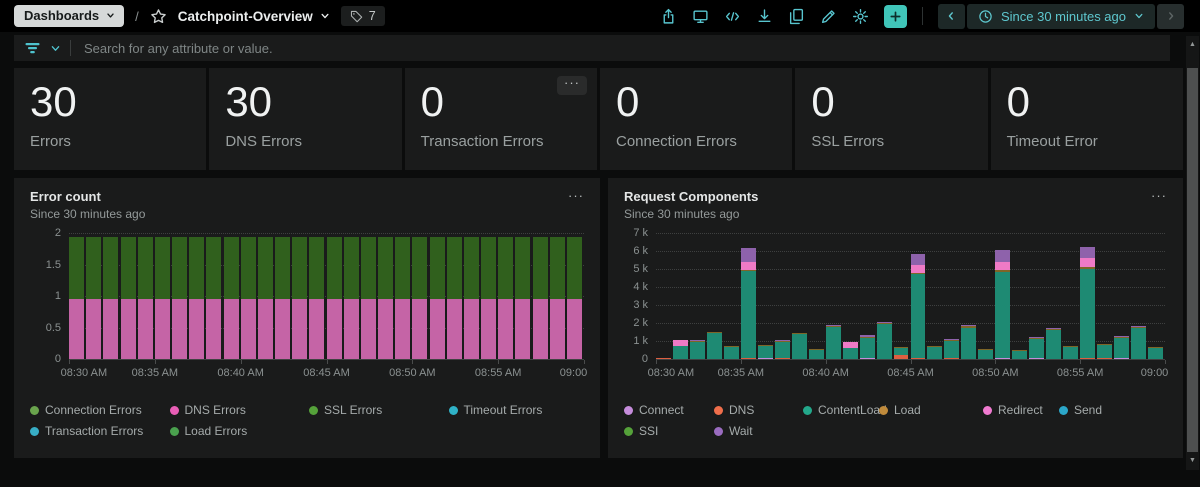 The width and height of the screenshot is (1200, 487). What do you see at coordinates (254, 16) in the screenshot?
I see `dashboard-title: Catchpoint-Overview` at bounding box center [254, 16].